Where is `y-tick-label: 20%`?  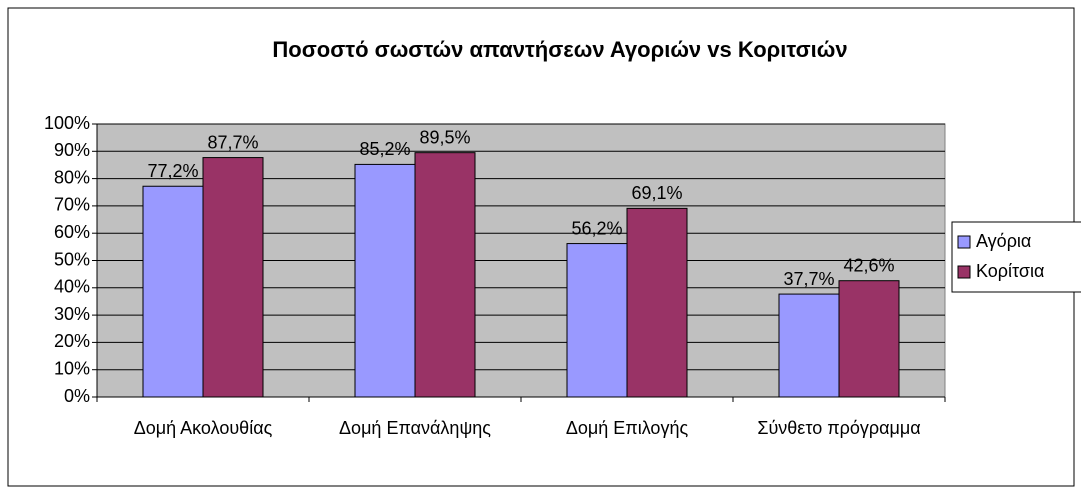
y-tick-label: 20% is located at coordinates (72, 341).